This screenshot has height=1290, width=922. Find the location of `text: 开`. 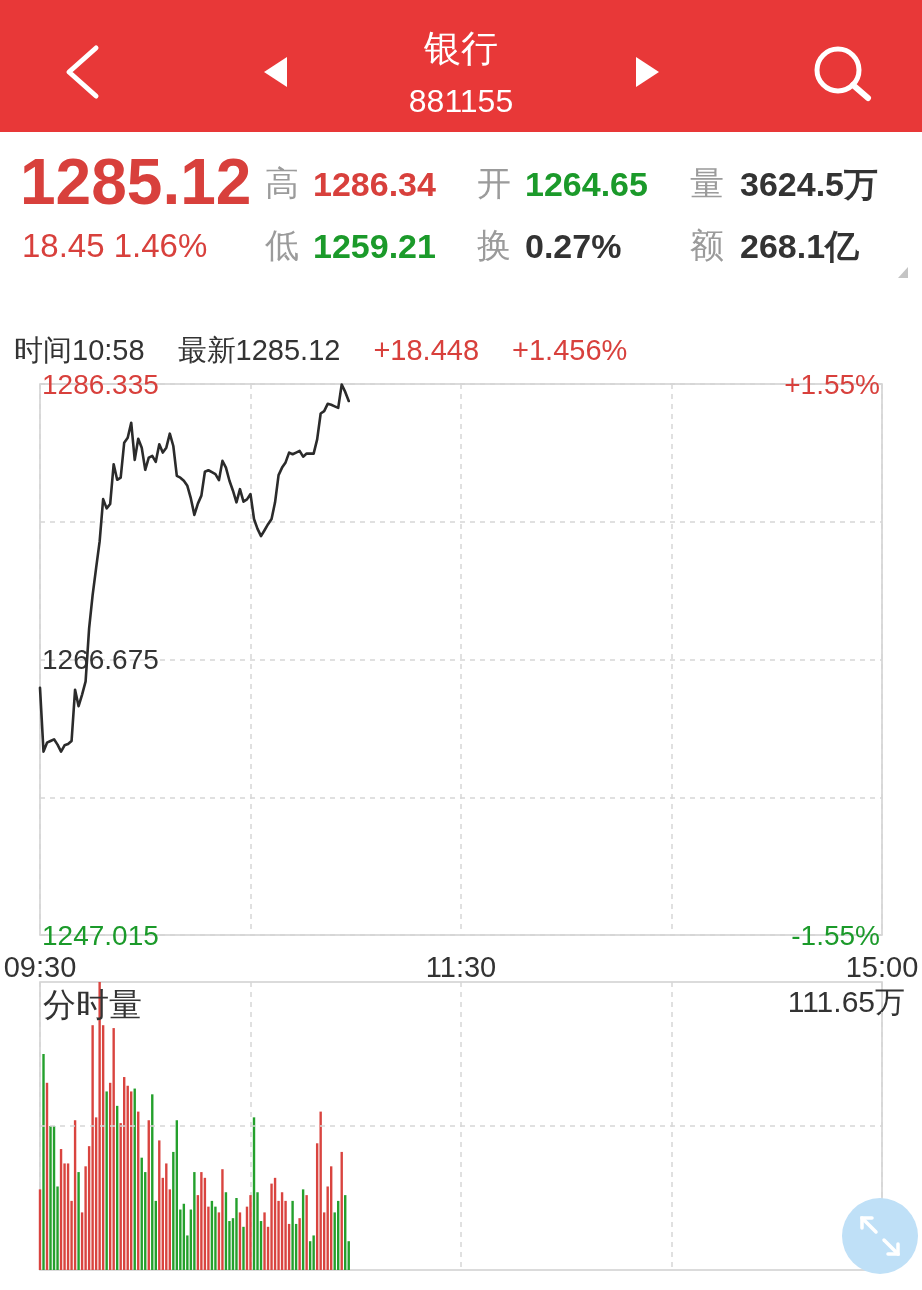

text: 开 is located at coordinates (494, 183).